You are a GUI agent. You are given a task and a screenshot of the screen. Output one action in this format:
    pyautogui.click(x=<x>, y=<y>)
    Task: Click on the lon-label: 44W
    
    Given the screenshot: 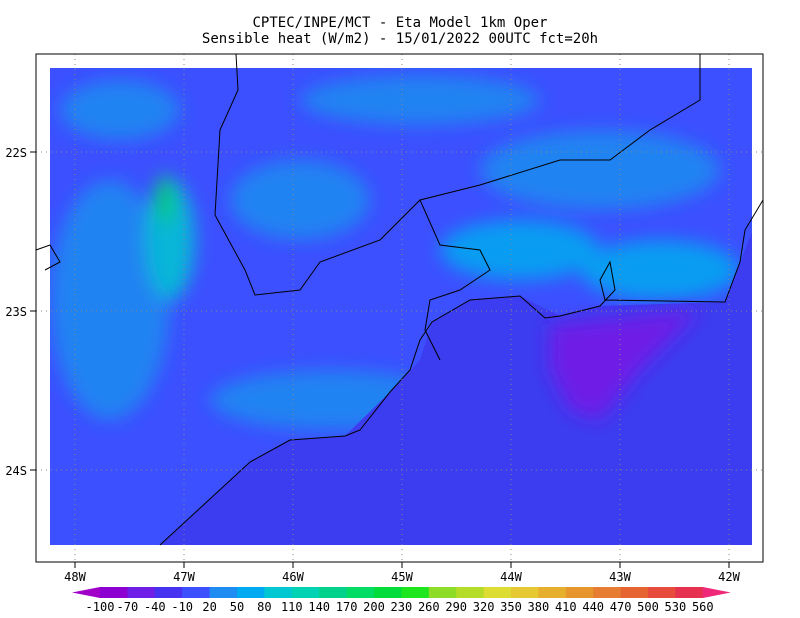 What is the action you would take?
    pyautogui.click(x=511, y=577)
    